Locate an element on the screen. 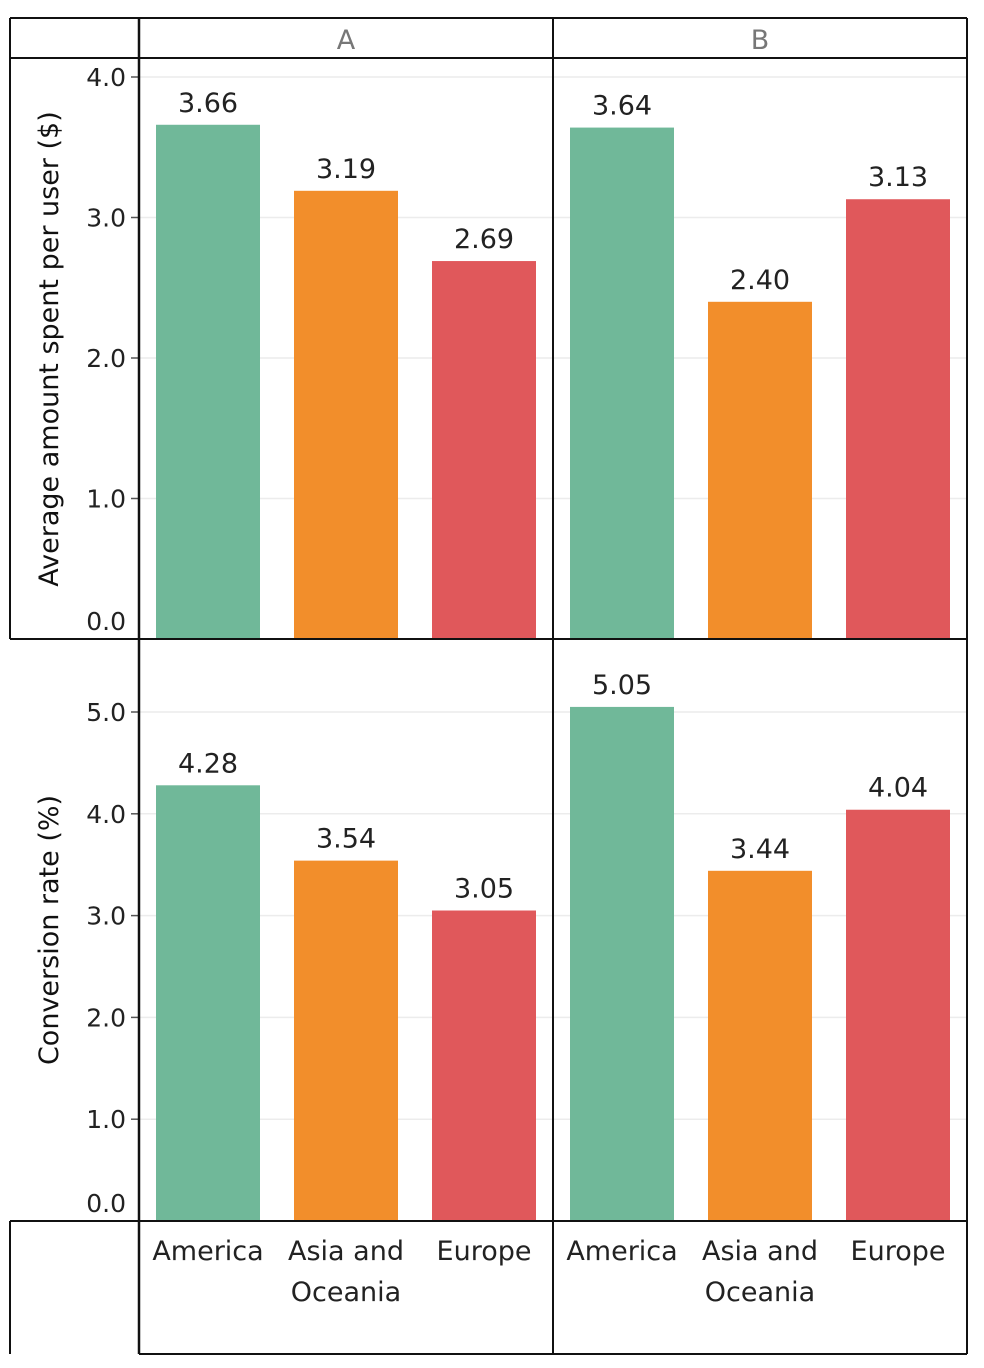  data-label: 3.66 is located at coordinates (208, 103).